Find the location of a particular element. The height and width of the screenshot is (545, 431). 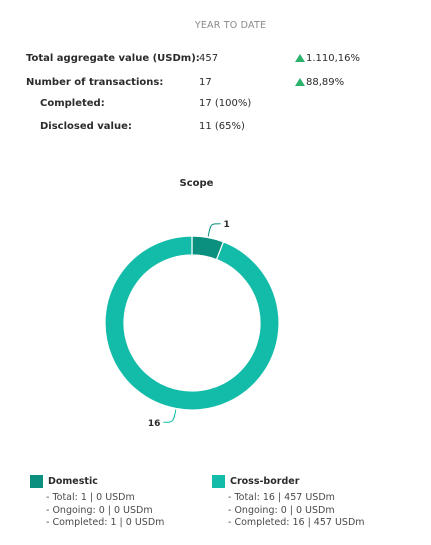

stat-value: 17 is located at coordinates (205, 82).